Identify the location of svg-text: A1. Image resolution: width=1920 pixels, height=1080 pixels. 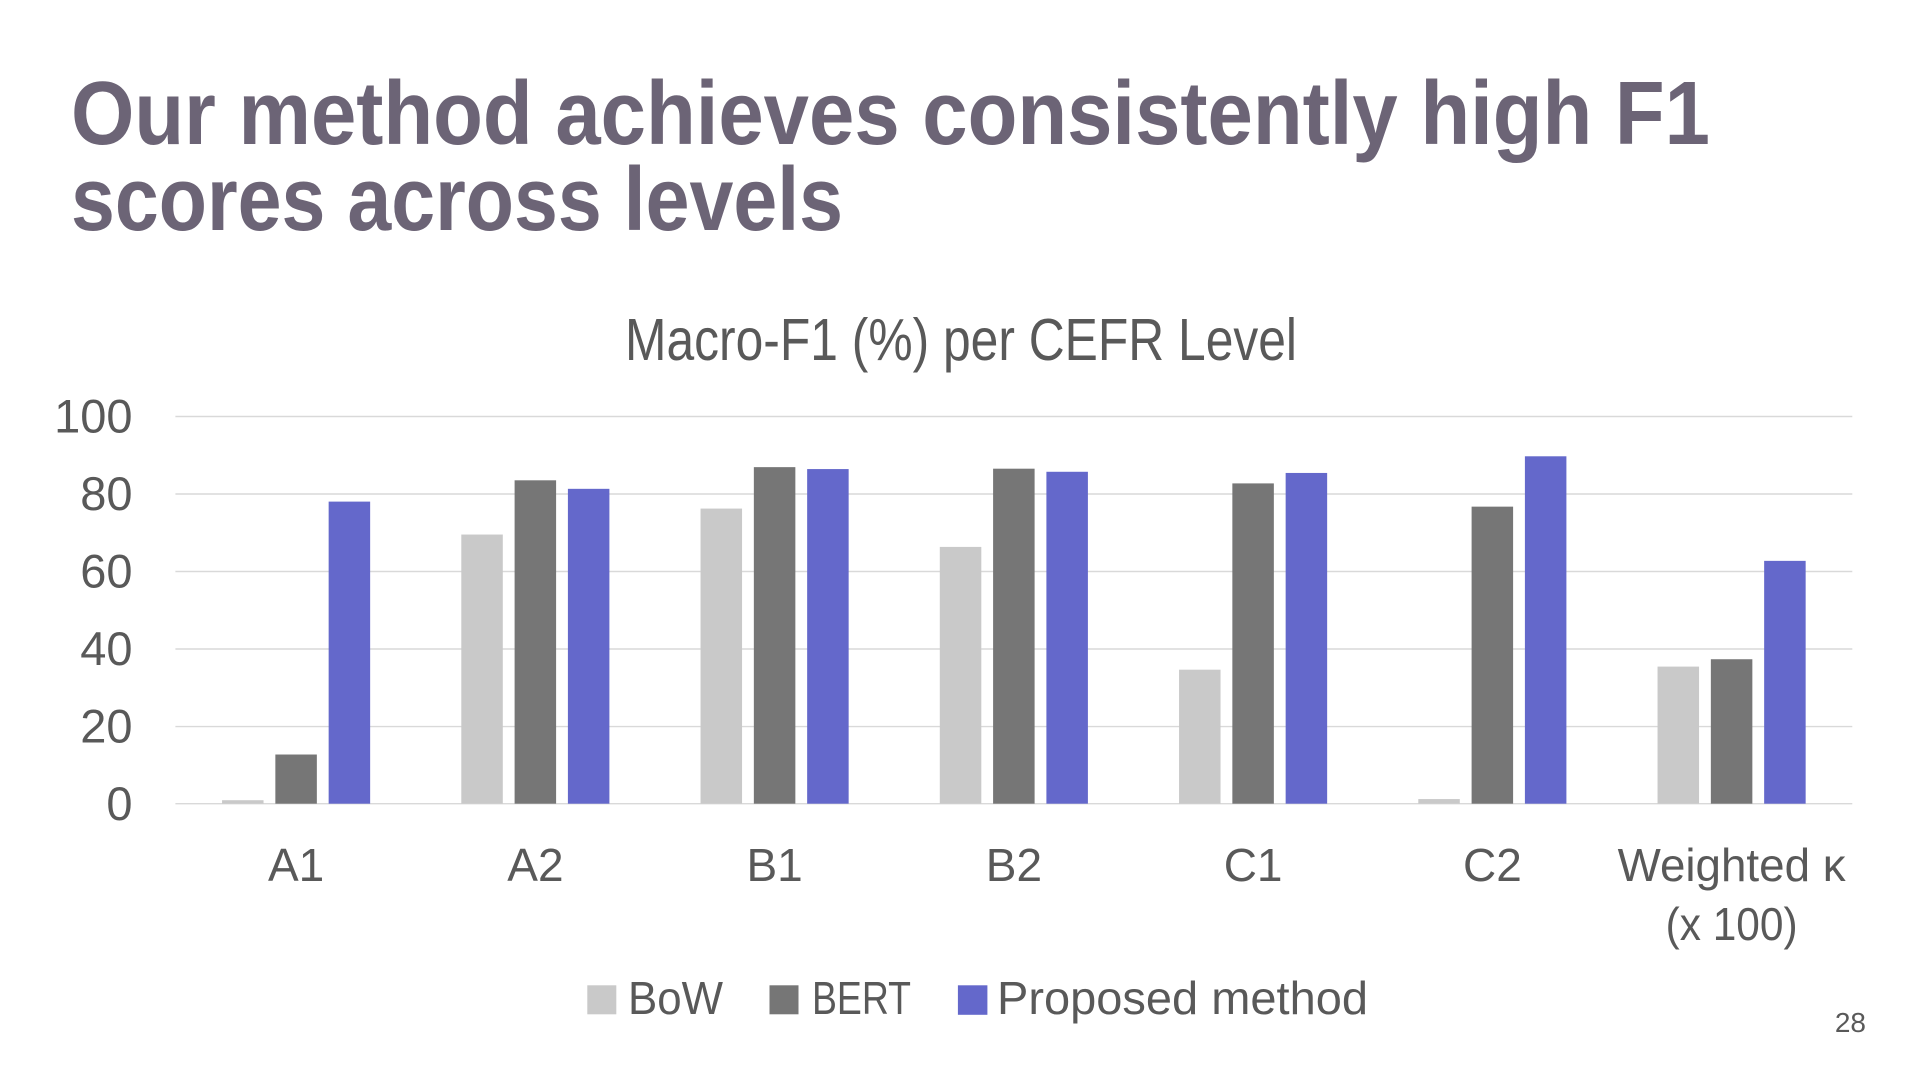
(296, 865).